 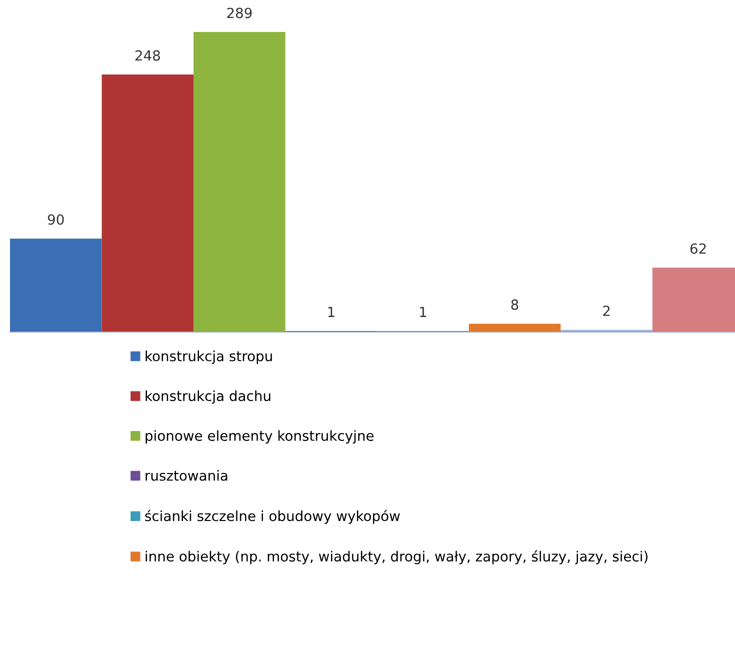 I want to click on data-label: 248, so click(x=147, y=55).